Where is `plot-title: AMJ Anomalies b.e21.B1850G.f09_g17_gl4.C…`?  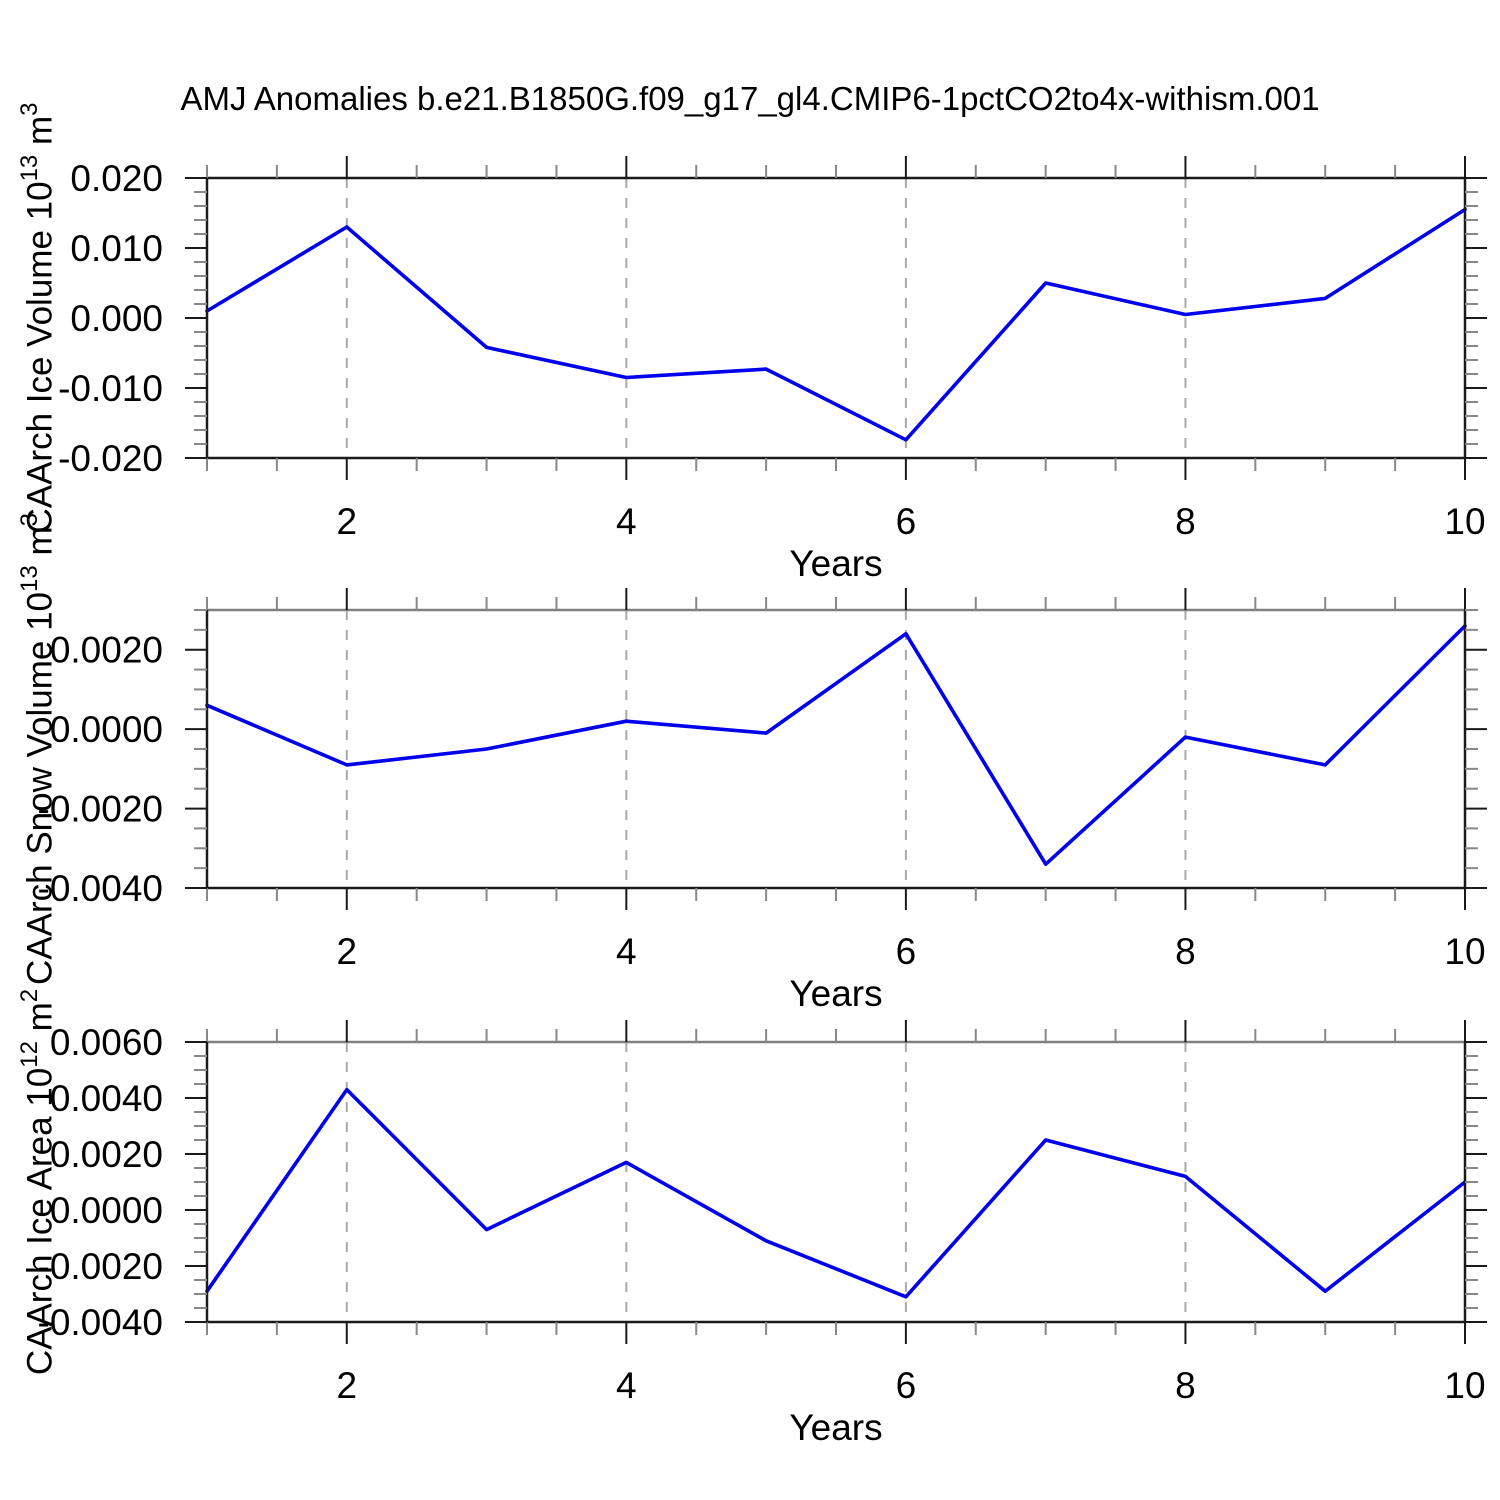
plot-title: AMJ Anomalies b.e21.B1850G.f09_g17_gl4.C… is located at coordinates (750, 98).